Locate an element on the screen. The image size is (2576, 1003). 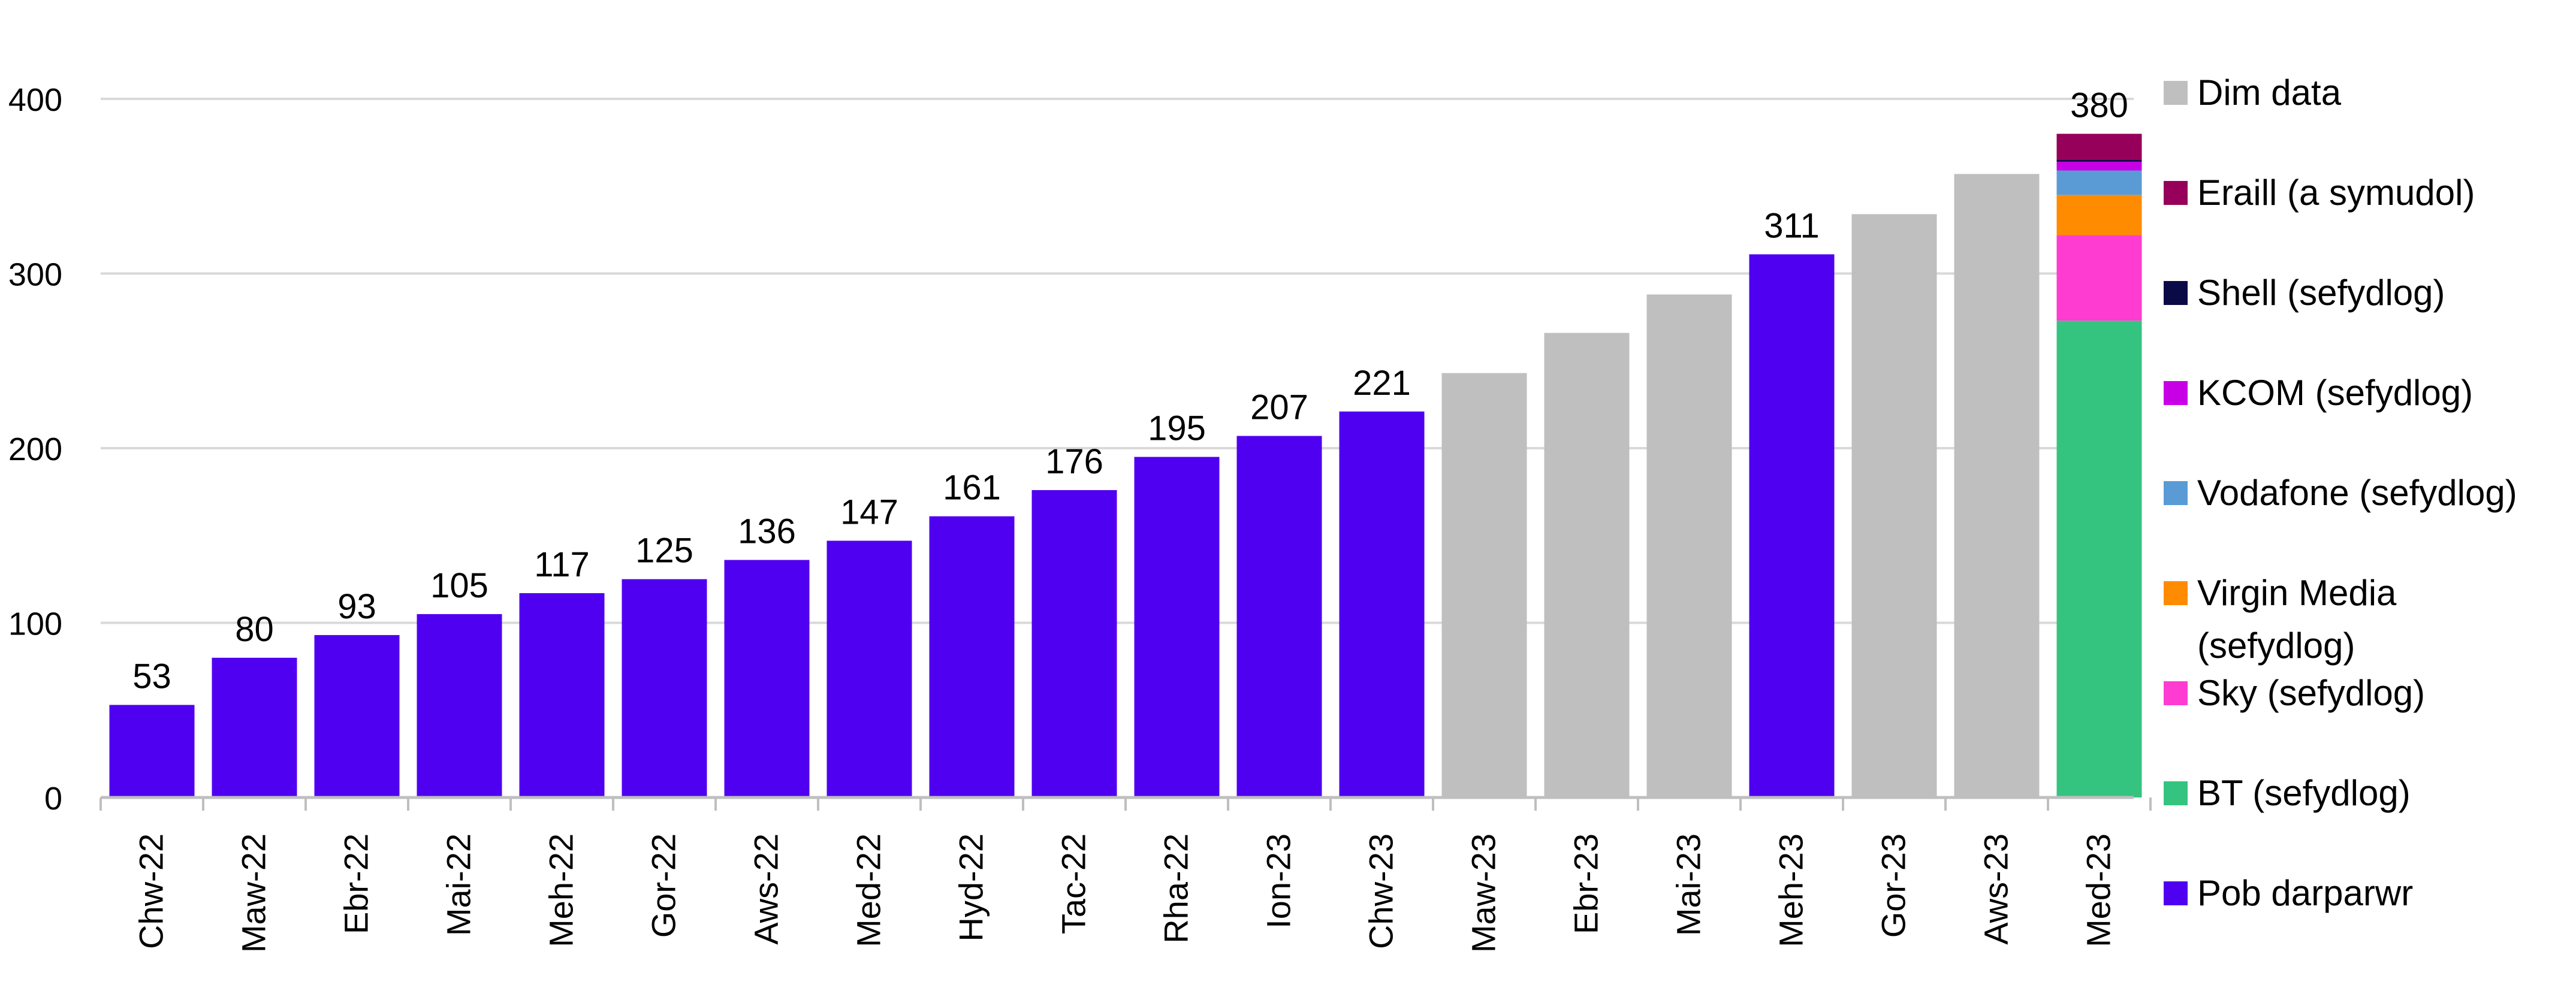
bar-gor-22-pob-darparwr is located at coordinates (664, 688).